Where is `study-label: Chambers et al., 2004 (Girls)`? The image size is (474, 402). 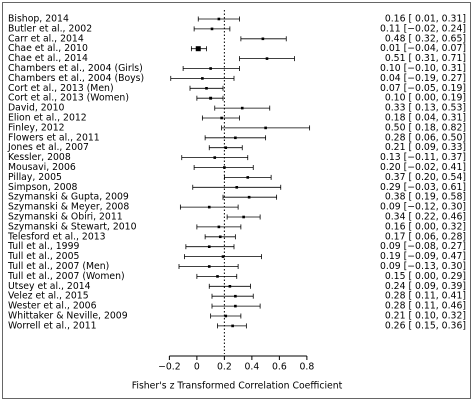
study-label: Chambers et al., 2004 (Girls) is located at coordinates (75, 68).